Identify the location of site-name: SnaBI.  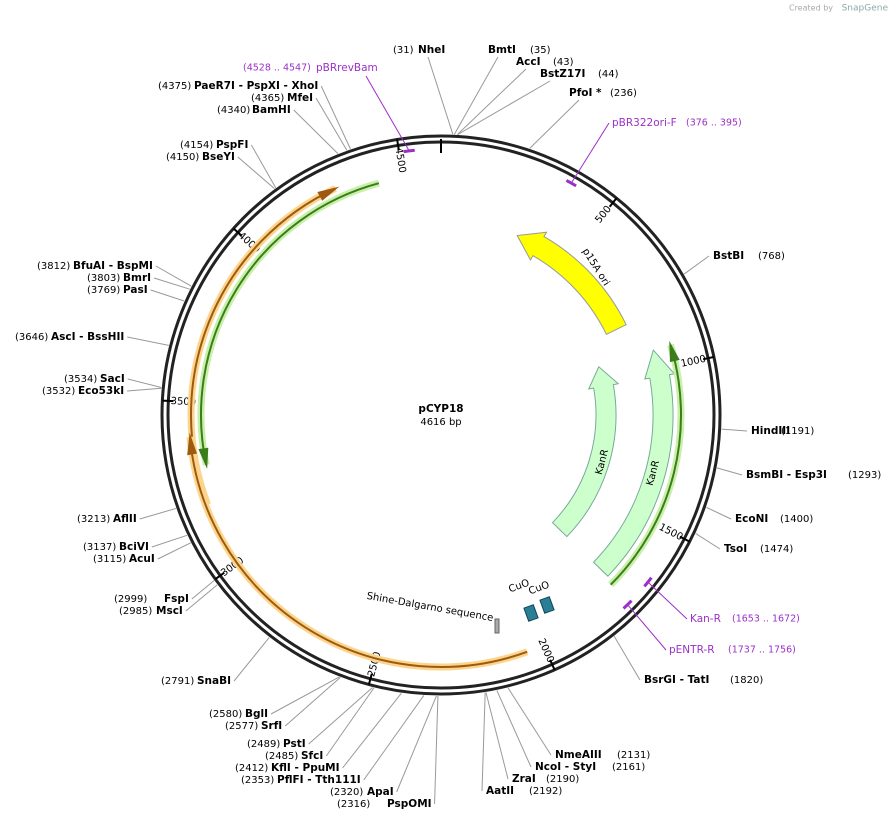
(214, 681).